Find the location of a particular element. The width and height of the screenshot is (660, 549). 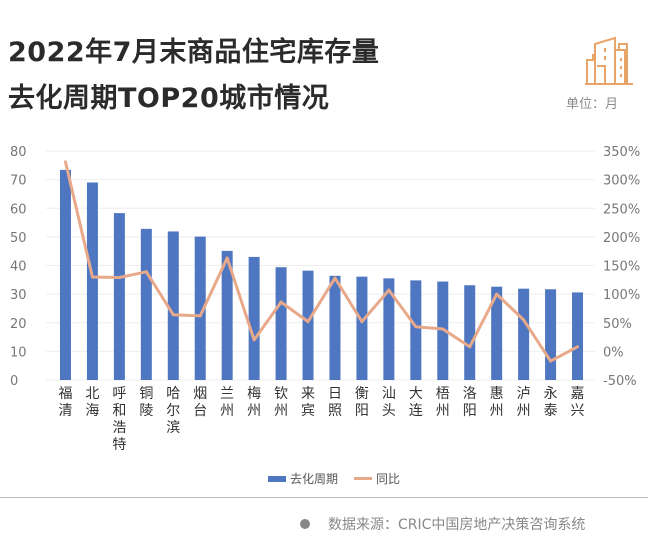

left-tick-label: 30 is located at coordinates (18, 295).